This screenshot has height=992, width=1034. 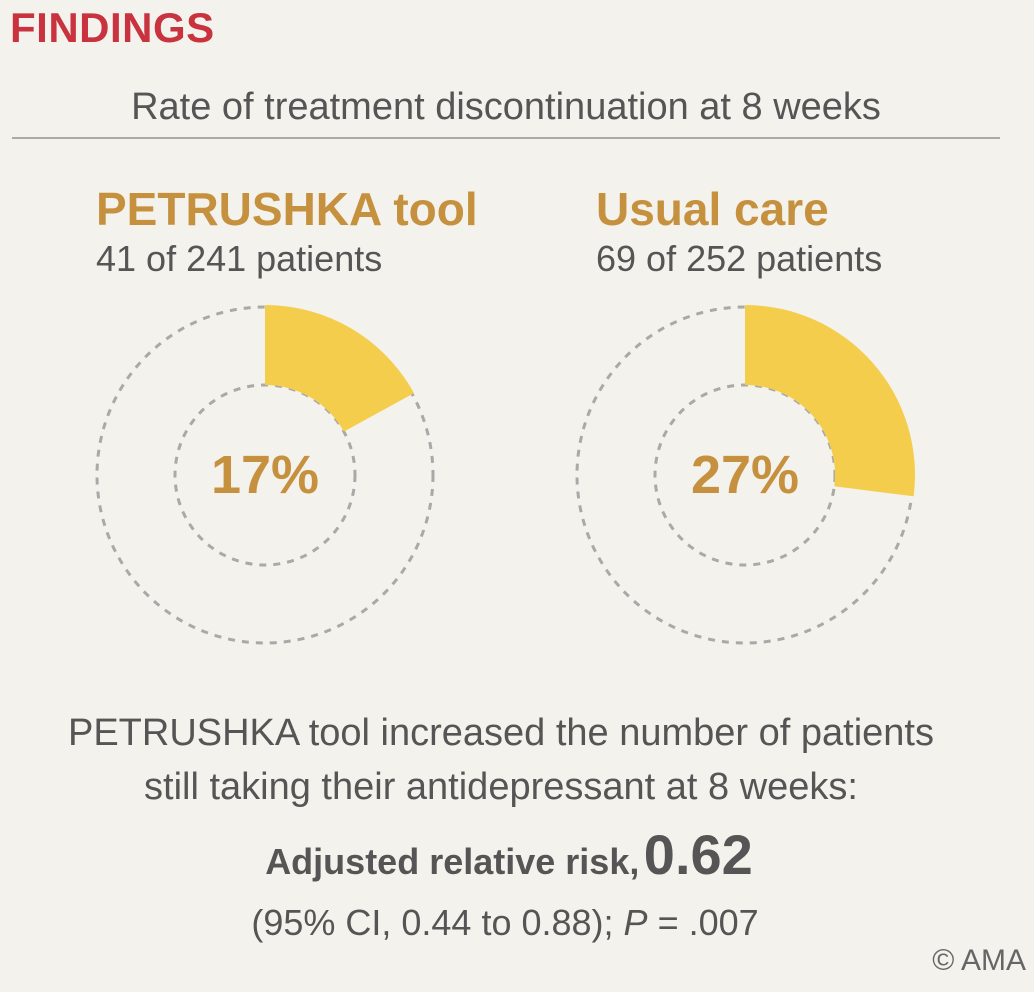 I want to click on divider, so click(x=506, y=138).